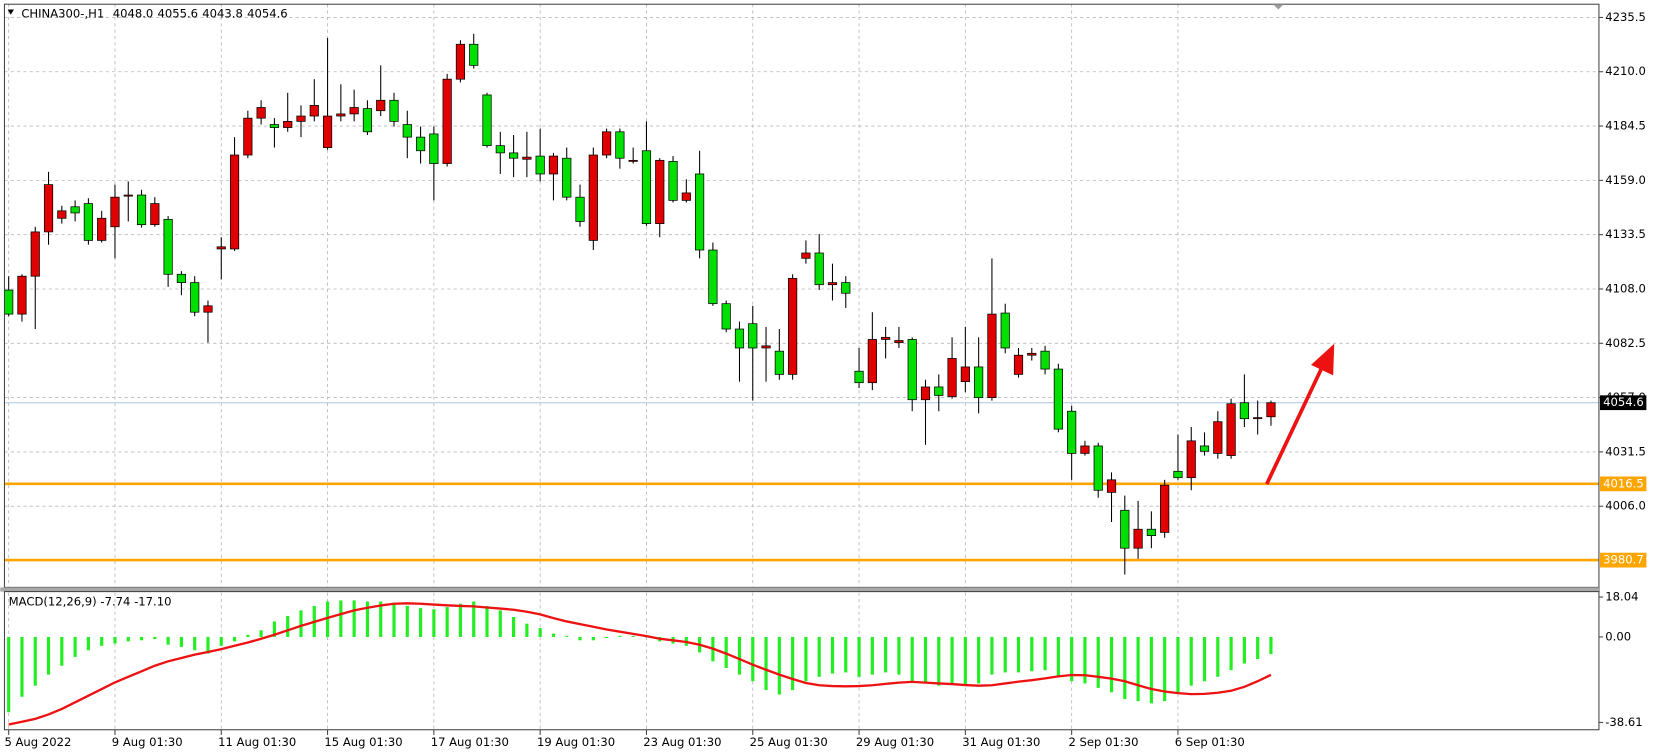 The image size is (1654, 754). Describe the element at coordinates (1621, 596) in the screenshot. I see `y-tick-label: 18.04` at that location.